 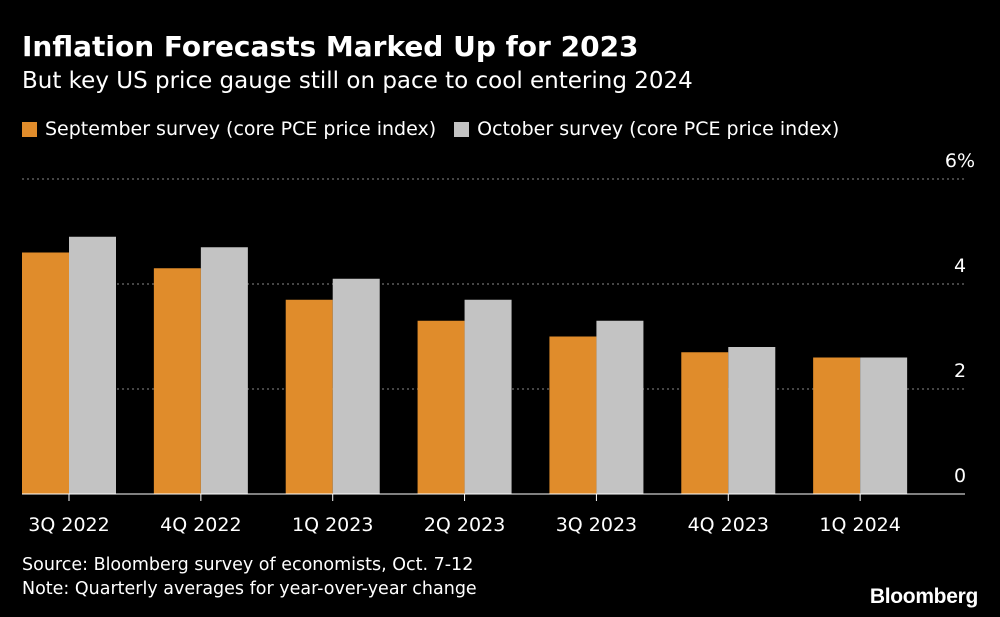 What do you see at coordinates (68, 525) in the screenshot?
I see `x-tick-label-0: 3Q 2022` at bounding box center [68, 525].